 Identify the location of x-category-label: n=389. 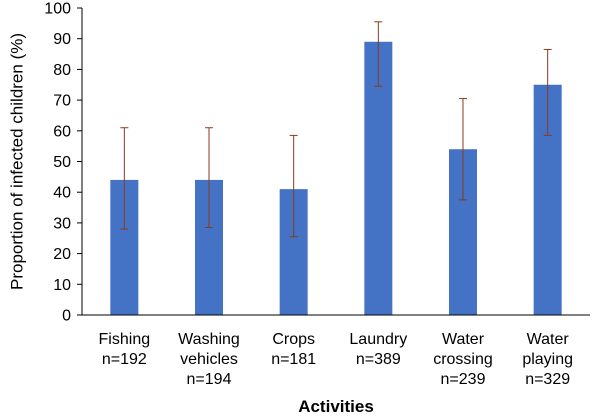
(378, 359).